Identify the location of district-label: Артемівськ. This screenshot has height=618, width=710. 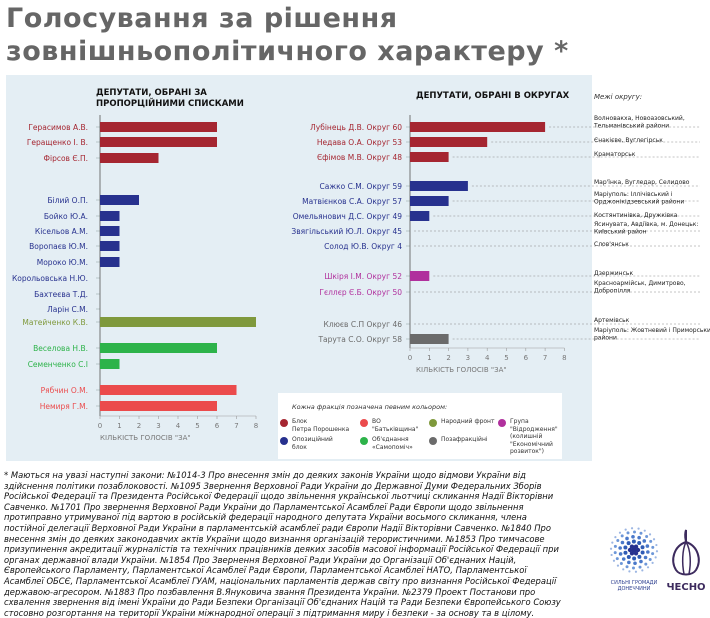
(612, 320).